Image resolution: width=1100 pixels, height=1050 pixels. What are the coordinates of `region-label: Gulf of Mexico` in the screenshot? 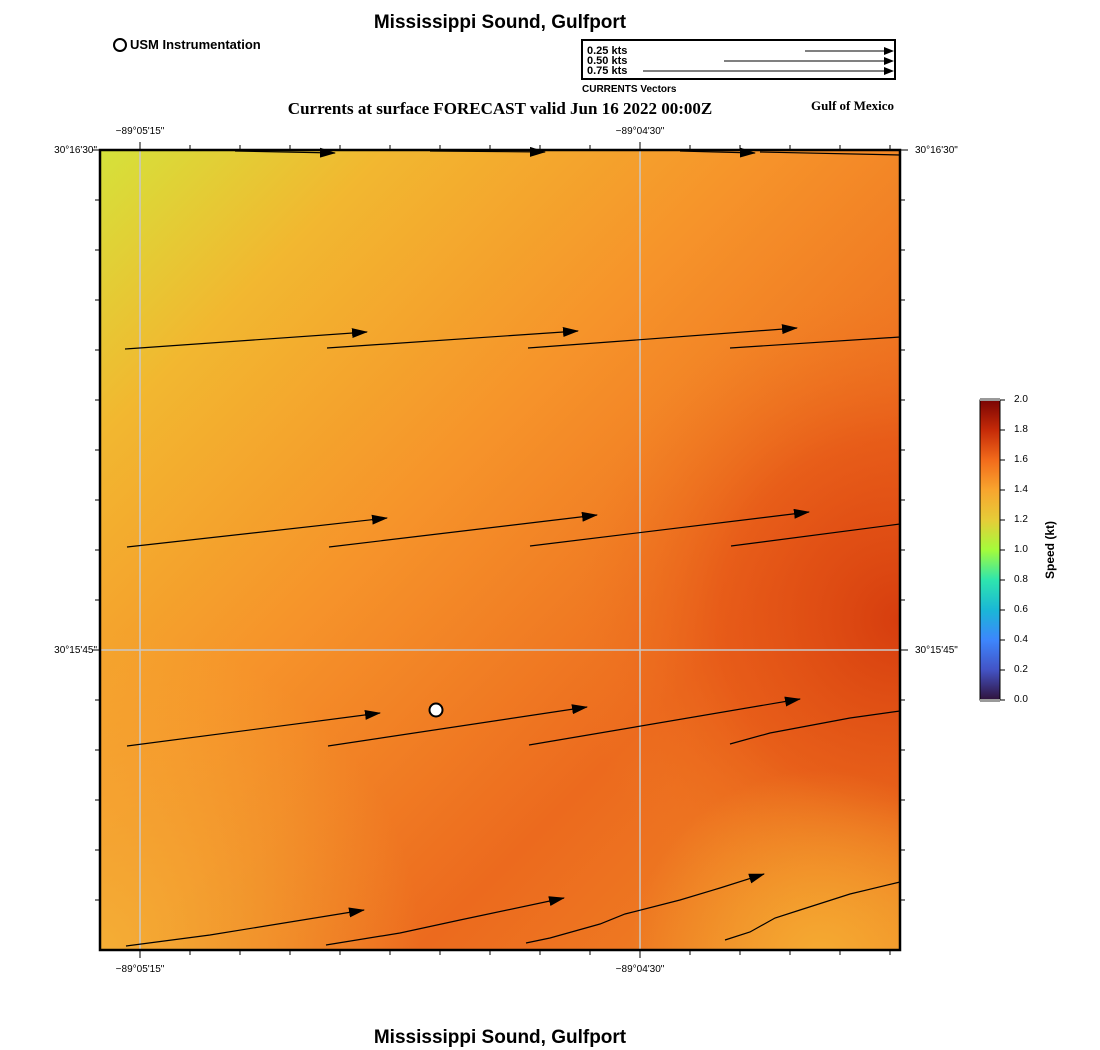 It's located at (853, 105).